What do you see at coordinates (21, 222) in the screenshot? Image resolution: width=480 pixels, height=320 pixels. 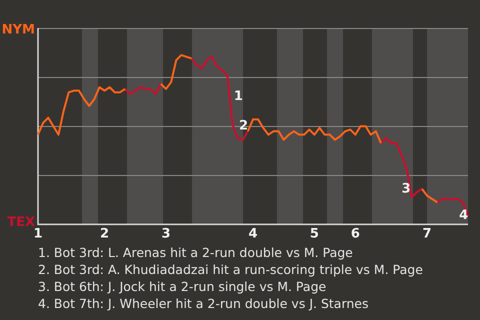 I see `text: TEX` at bounding box center [21, 222].